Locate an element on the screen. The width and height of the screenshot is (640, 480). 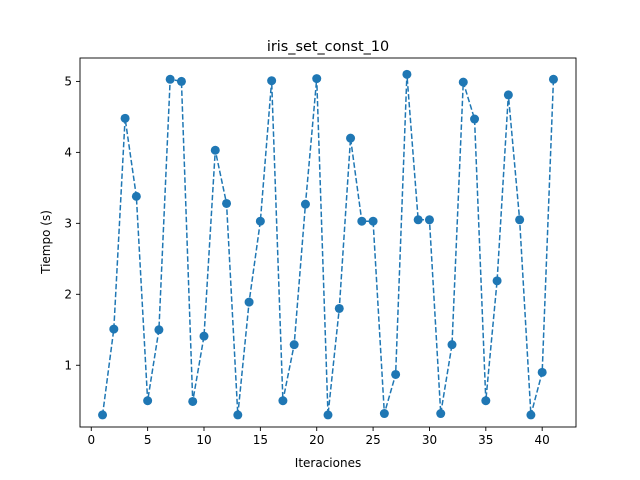
y-tick-label: 4 is located at coordinates (68, 152).